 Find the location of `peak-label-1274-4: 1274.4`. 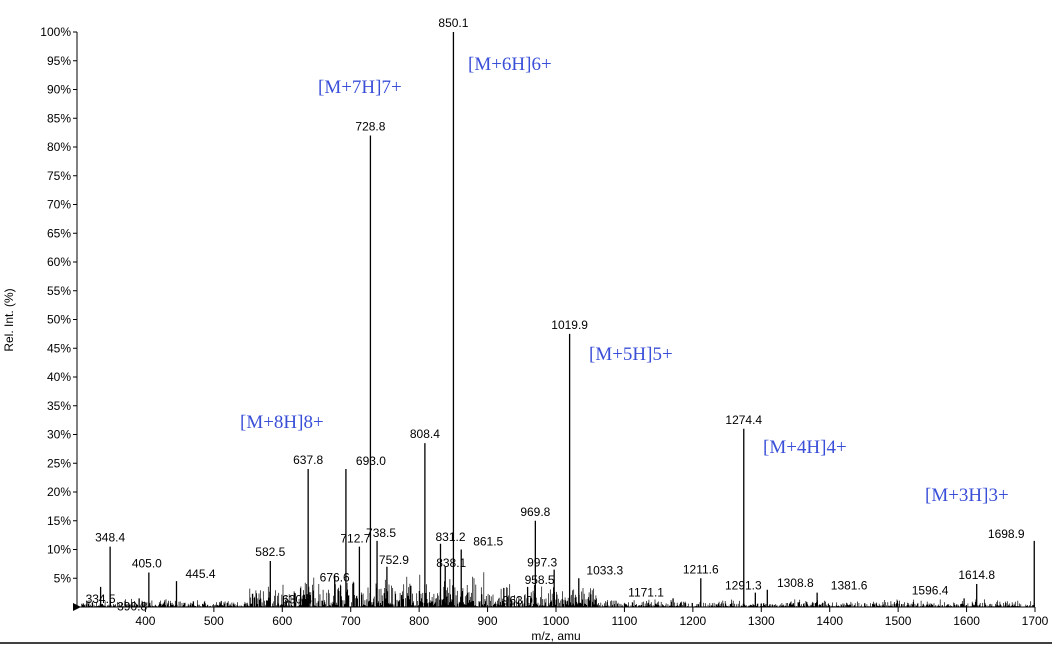

peak-label-1274-4: 1274.4 is located at coordinates (743, 420).